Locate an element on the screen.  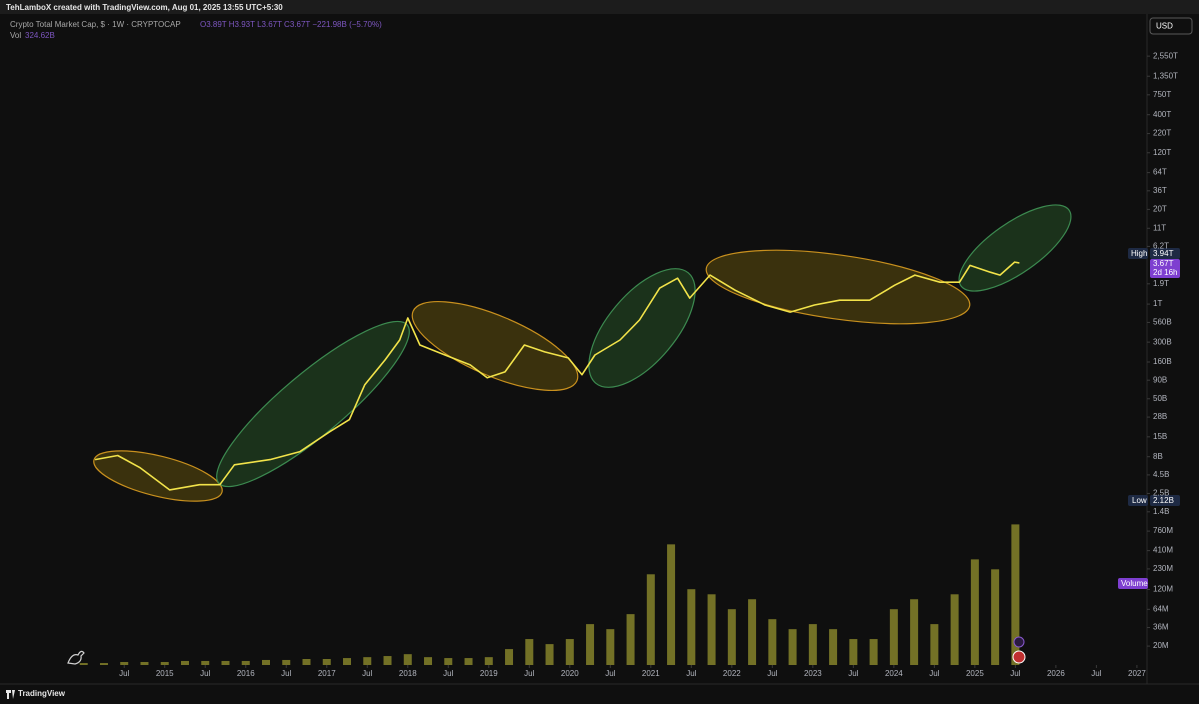
high-tag is located at coordinates (1138, 253).